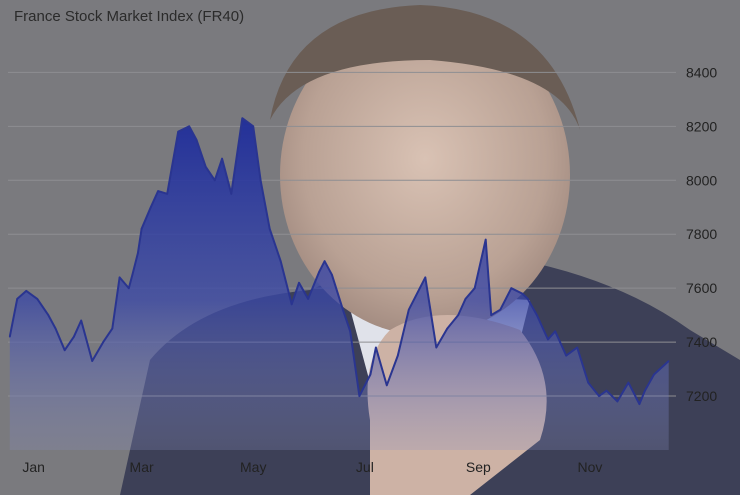 The width and height of the screenshot is (740, 495). What do you see at coordinates (701, 396) in the screenshot?
I see `y-tick-label: 7200` at bounding box center [701, 396].